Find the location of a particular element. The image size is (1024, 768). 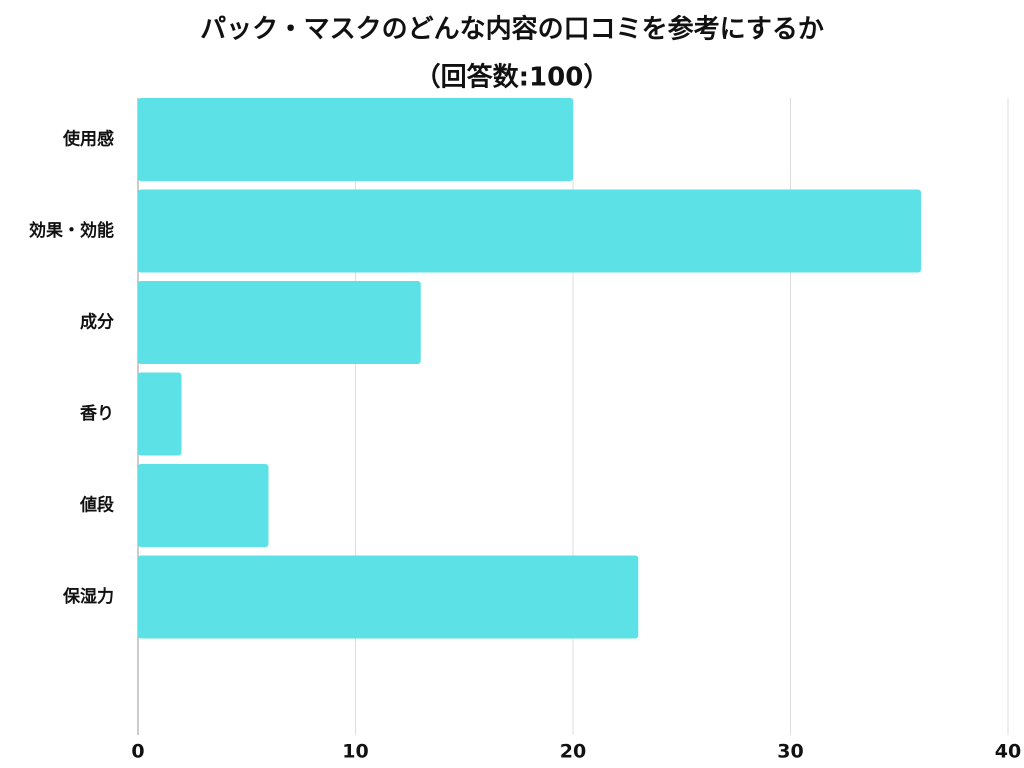

x-tick-label: 0 is located at coordinates (137, 752).